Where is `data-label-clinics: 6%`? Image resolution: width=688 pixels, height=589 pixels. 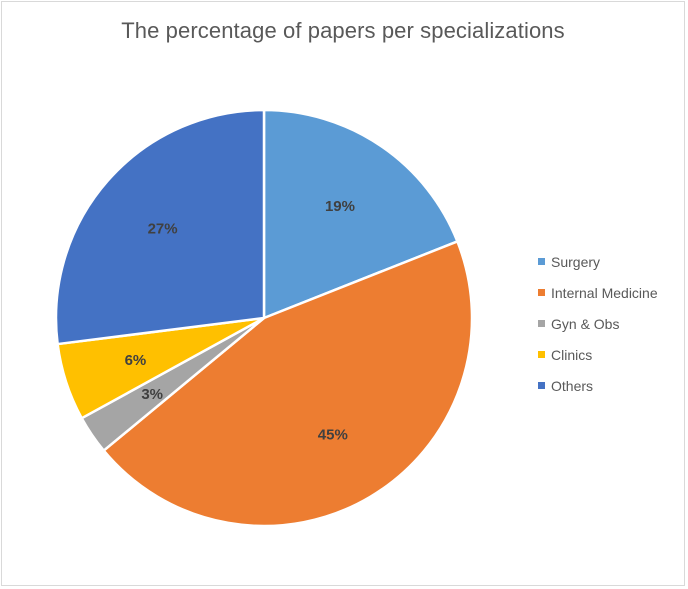
data-label-clinics: 6% is located at coordinates (136, 360).